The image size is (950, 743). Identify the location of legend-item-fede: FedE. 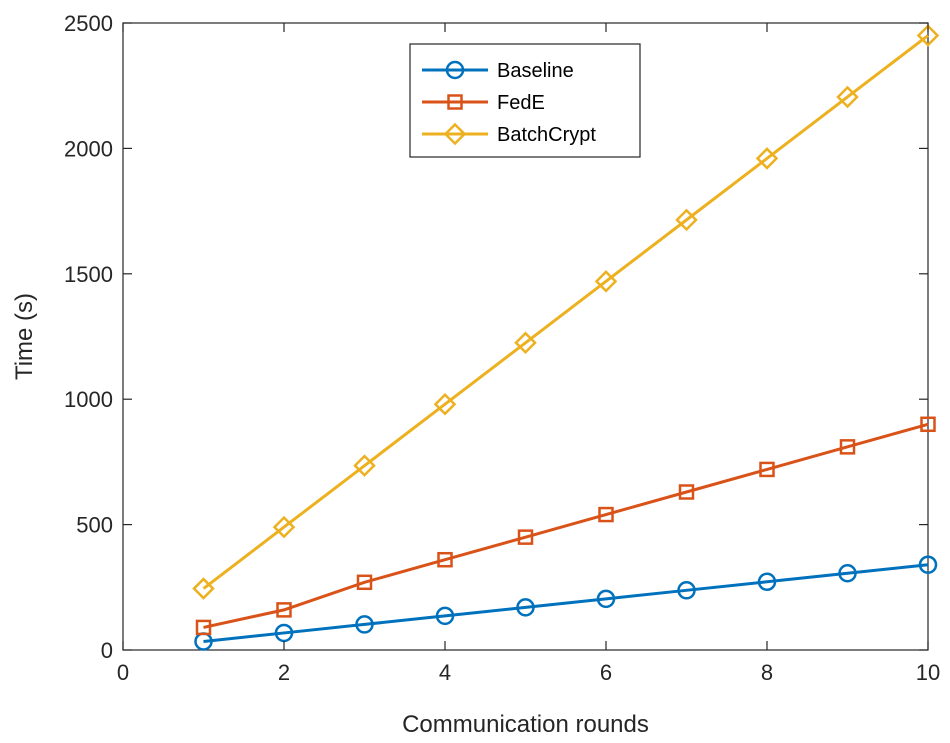
(483, 103).